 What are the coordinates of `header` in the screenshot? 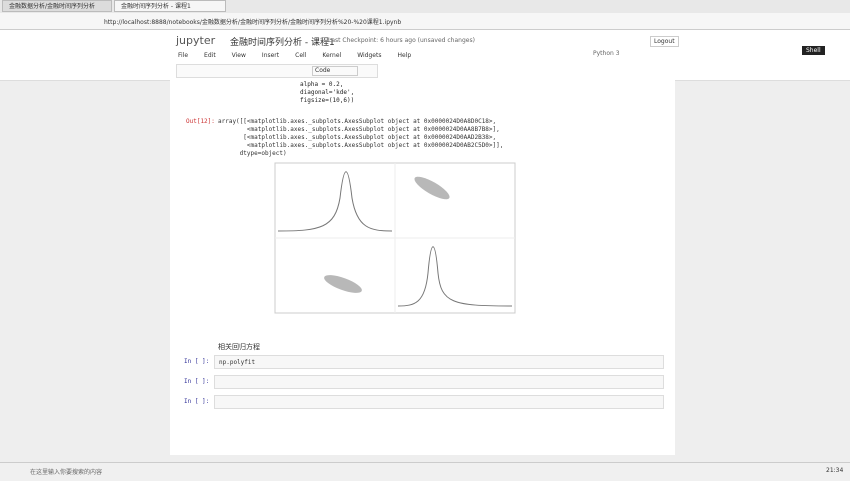 It's located at (425, 55).